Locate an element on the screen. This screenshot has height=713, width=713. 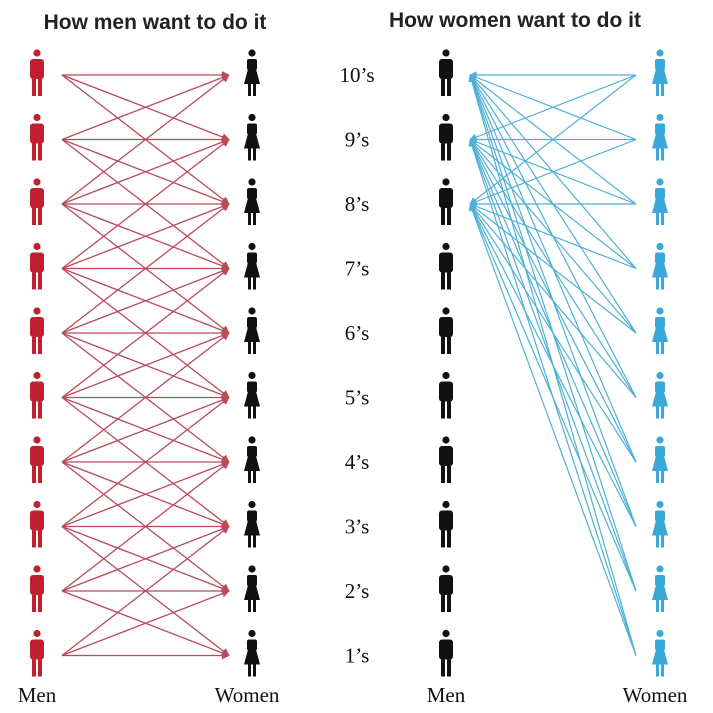
right-women-label: Women is located at coordinates (655, 695).